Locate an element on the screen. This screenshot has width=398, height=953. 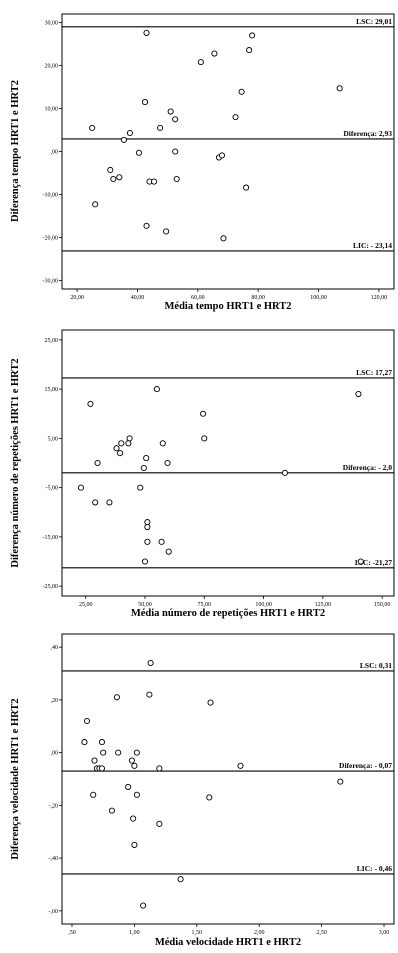
x-tick-label: 120,00 is located at coordinates (379, 298).